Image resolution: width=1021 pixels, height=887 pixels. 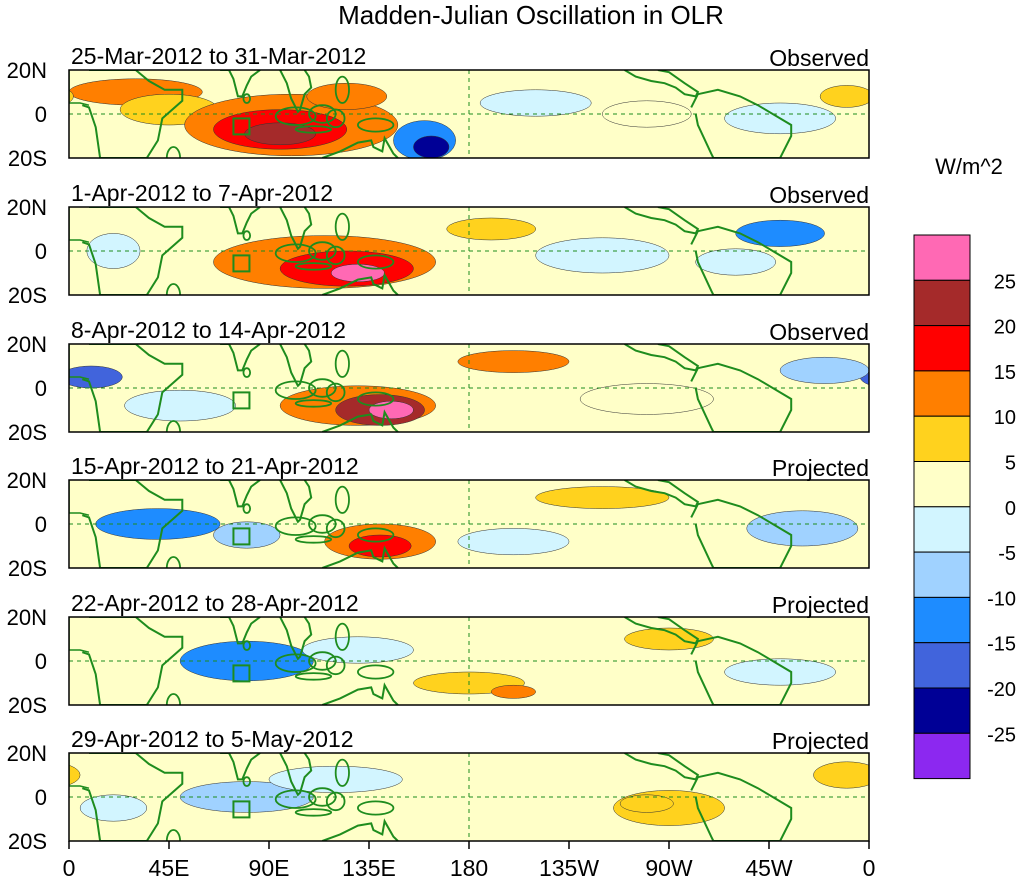 I want to click on lon-tick-label: 45E, so click(x=169, y=868).